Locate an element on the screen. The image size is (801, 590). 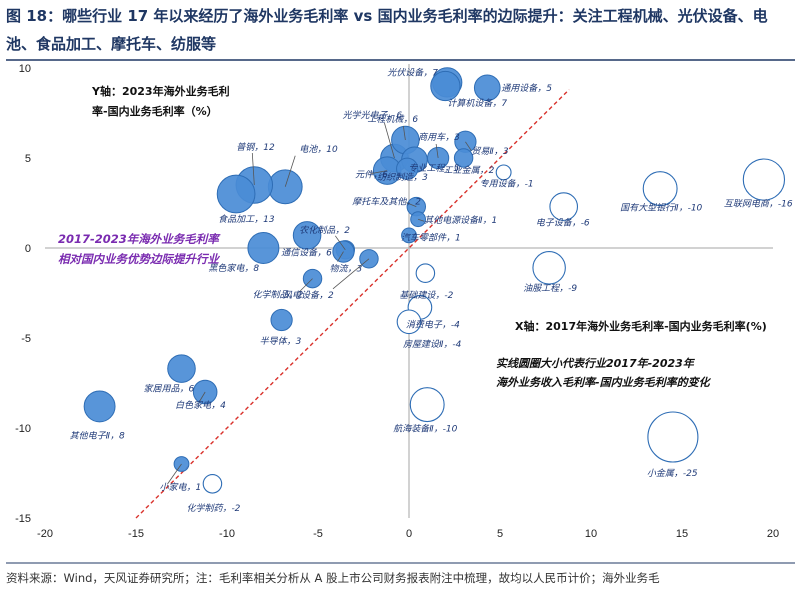
point-label: 纺织制造，3 is located at coordinates (402, 177).